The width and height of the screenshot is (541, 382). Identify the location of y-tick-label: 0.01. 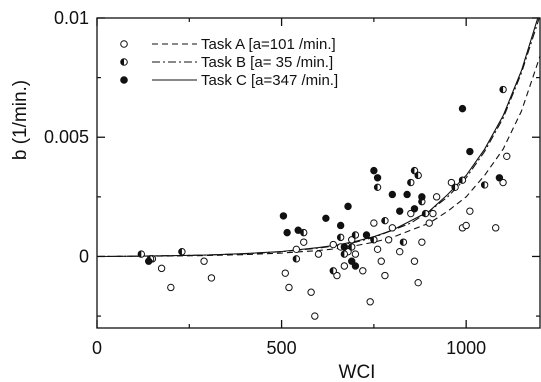
(71, 18).